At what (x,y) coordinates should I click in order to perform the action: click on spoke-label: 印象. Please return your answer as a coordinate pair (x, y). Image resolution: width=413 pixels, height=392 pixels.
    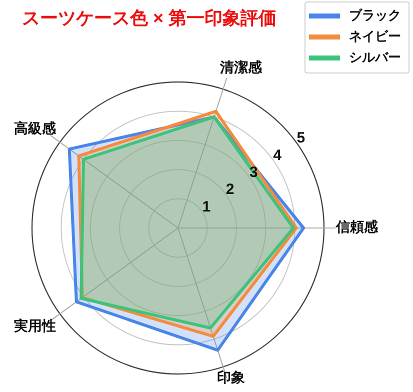
    Looking at the image, I should click on (230, 376).